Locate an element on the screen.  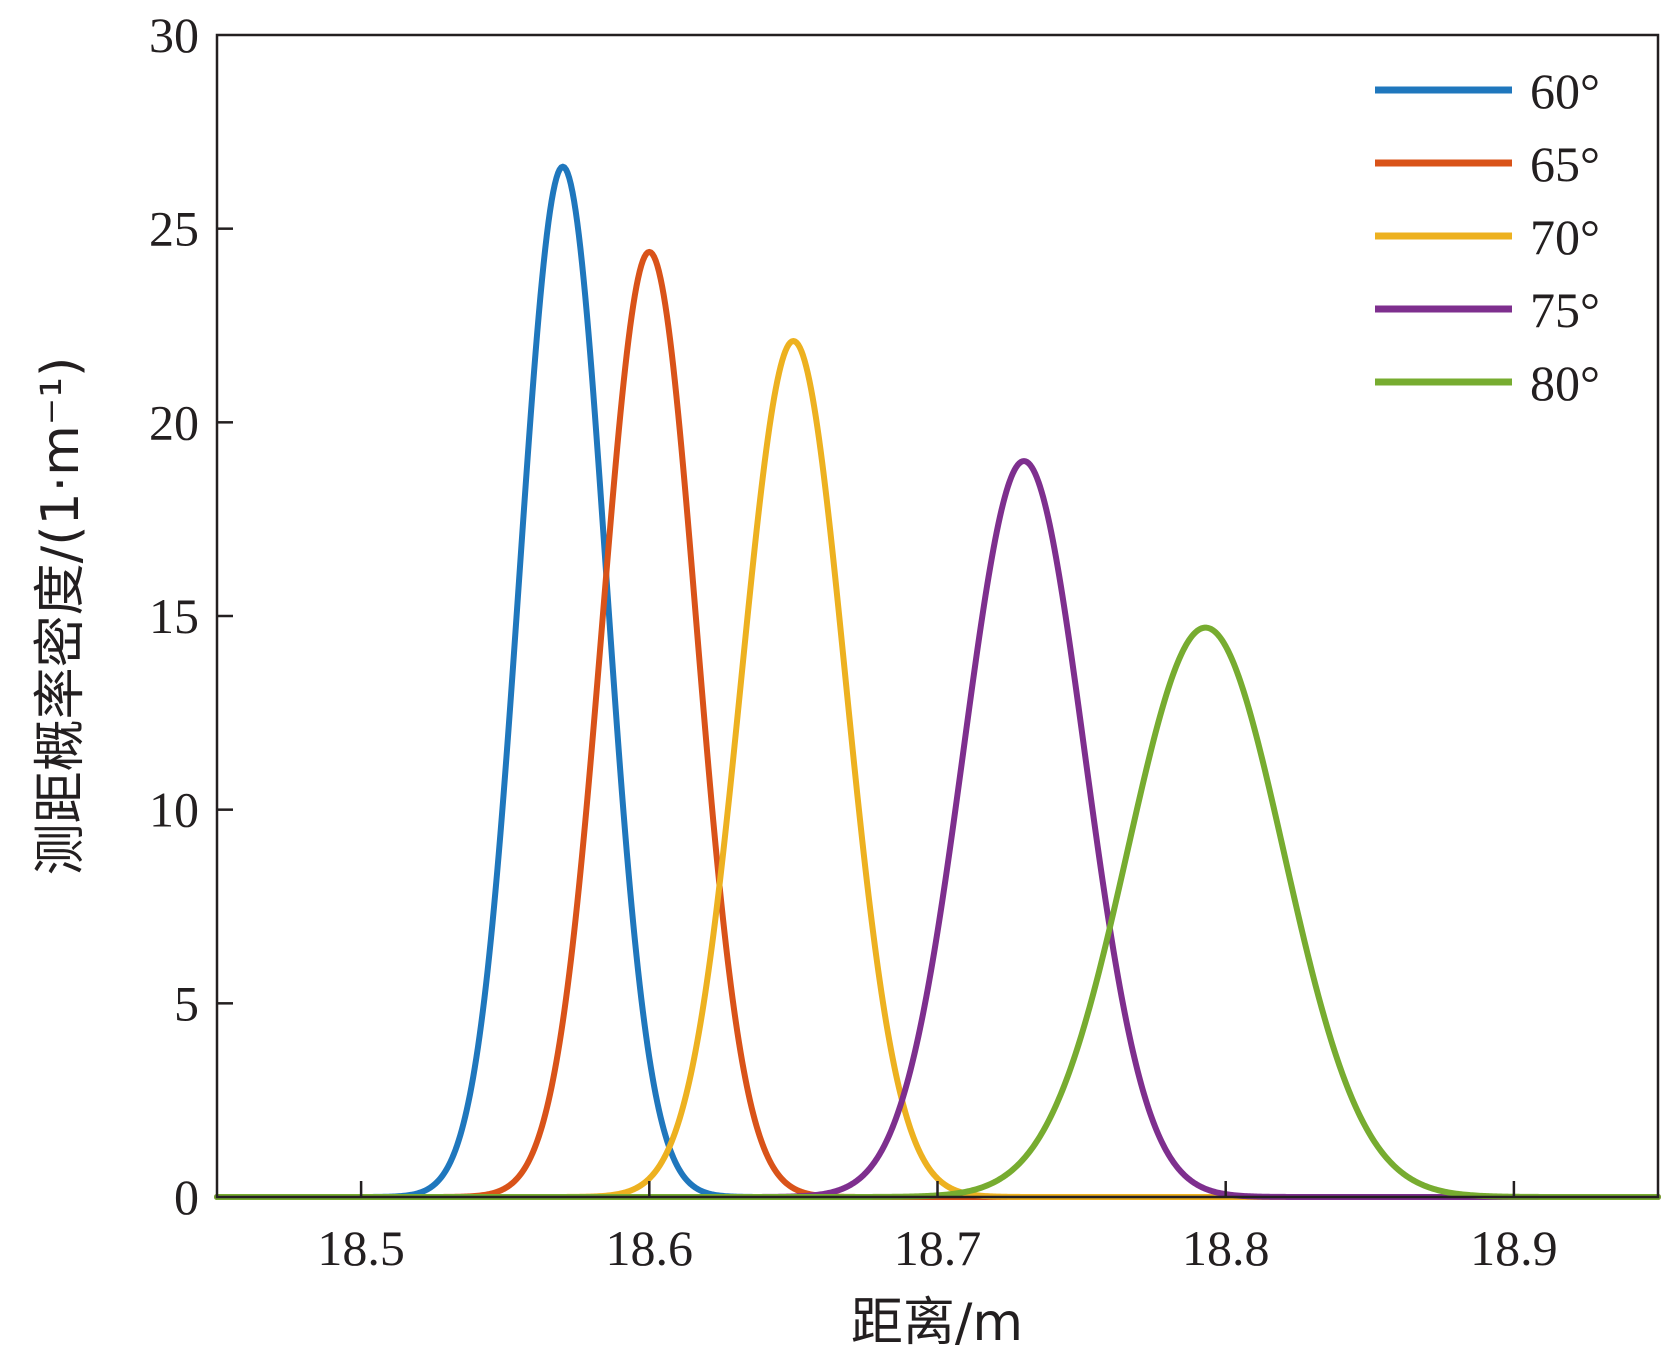
x-axis: 18.5 18.6 18.7 18.8 18.9 is located at coordinates (937, 1228).